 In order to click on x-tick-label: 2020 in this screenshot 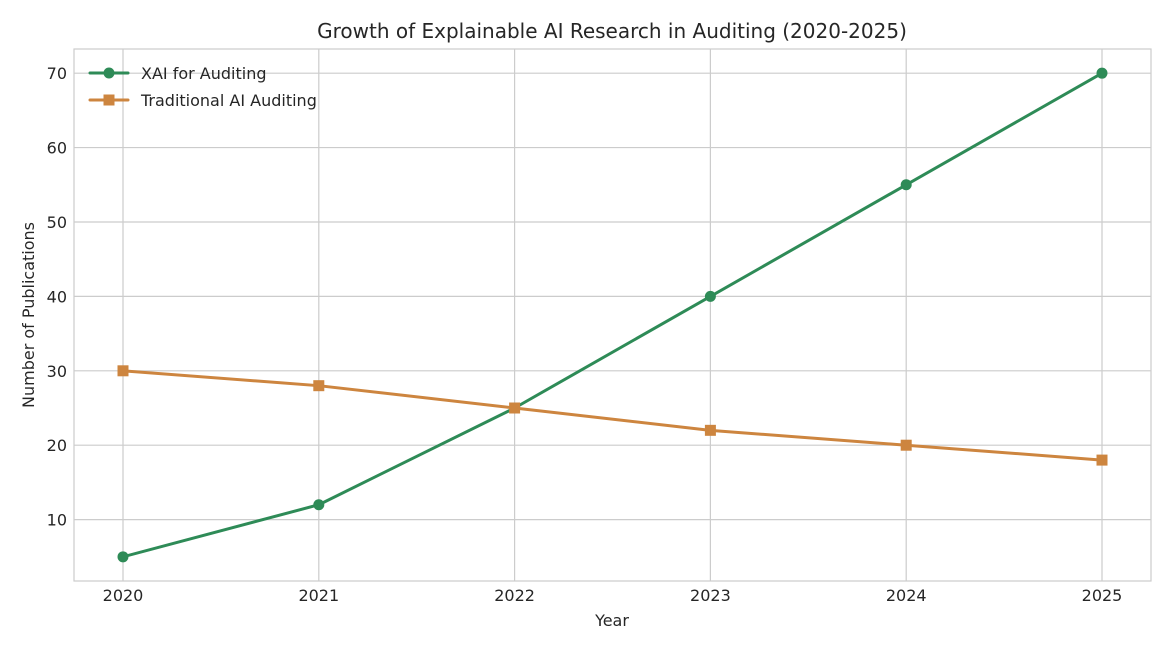, I will do `click(123, 595)`.